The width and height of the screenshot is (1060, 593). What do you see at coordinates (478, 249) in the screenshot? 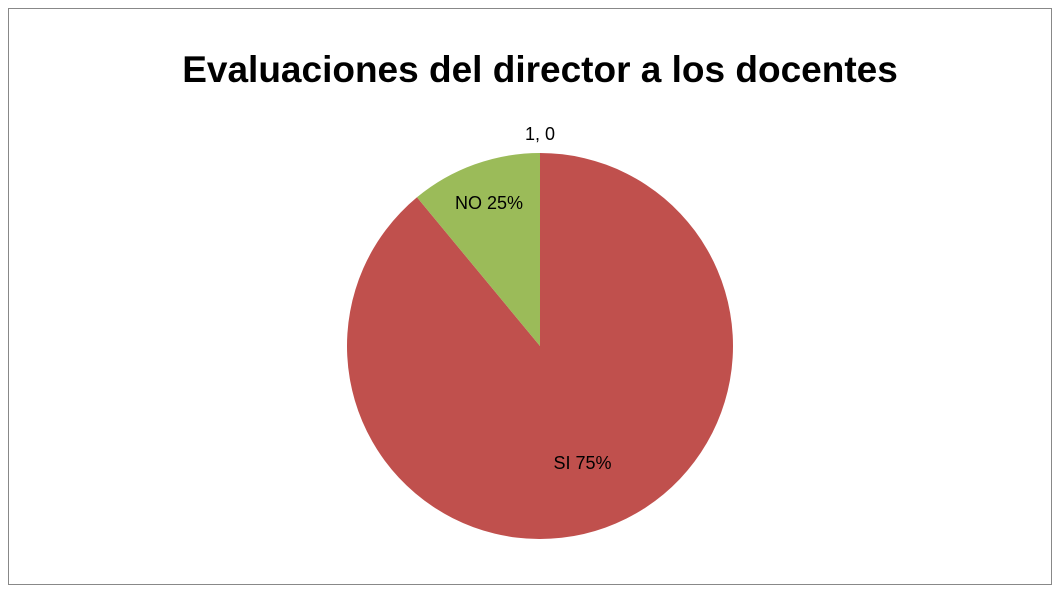
I see `pie-slice` at bounding box center [478, 249].